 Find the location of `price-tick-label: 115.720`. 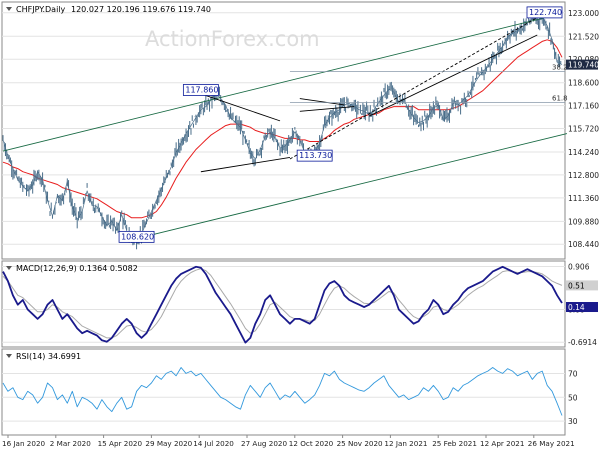

price-tick-label: 115.720 is located at coordinates (583, 129).